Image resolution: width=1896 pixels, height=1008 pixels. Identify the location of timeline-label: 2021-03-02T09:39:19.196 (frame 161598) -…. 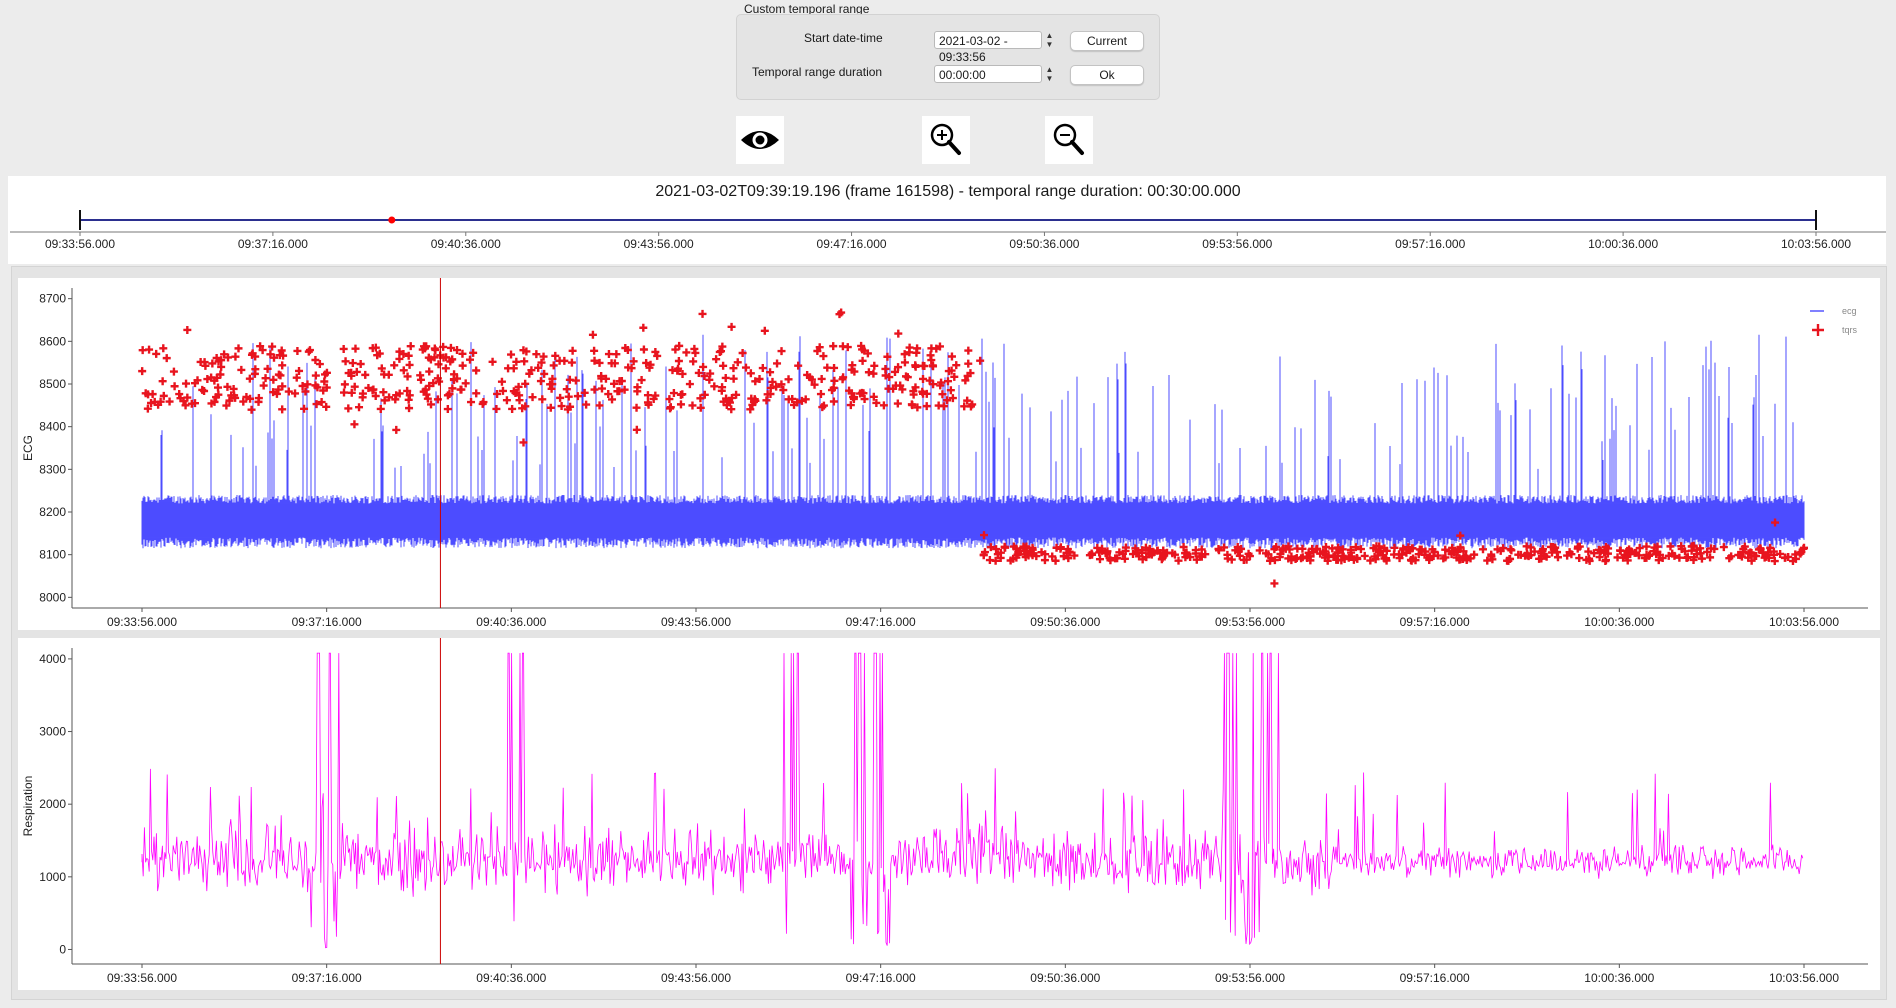
(948, 191).